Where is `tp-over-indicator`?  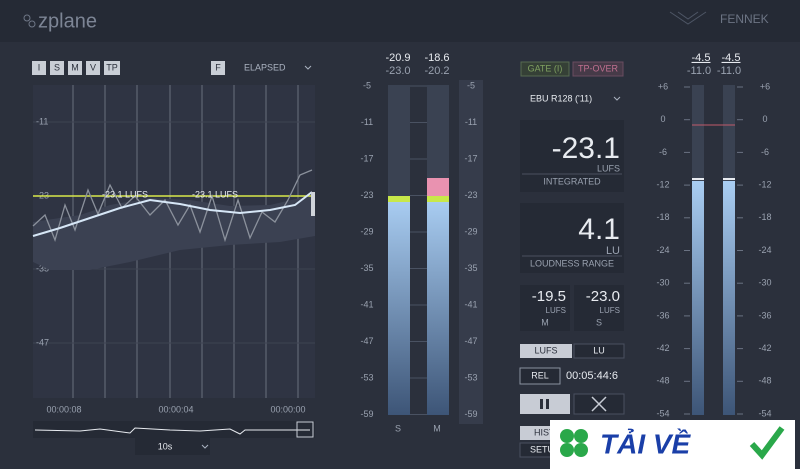
tp-over-indicator is located at coordinates (598, 69).